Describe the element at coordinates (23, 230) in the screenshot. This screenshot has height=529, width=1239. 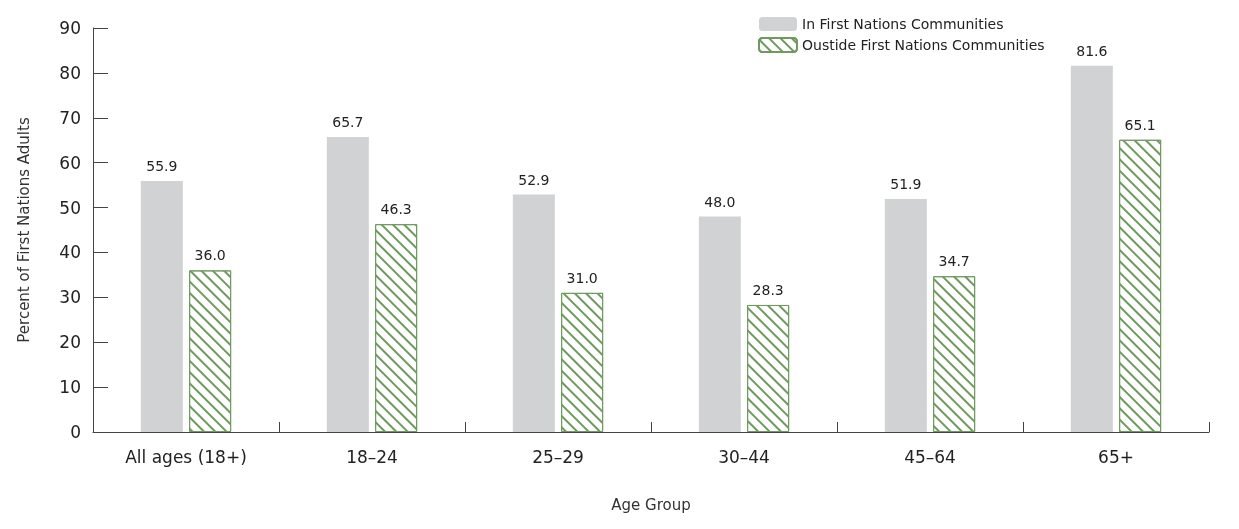
I see `y-axis-title: Percent of First Nations Adults` at that location.